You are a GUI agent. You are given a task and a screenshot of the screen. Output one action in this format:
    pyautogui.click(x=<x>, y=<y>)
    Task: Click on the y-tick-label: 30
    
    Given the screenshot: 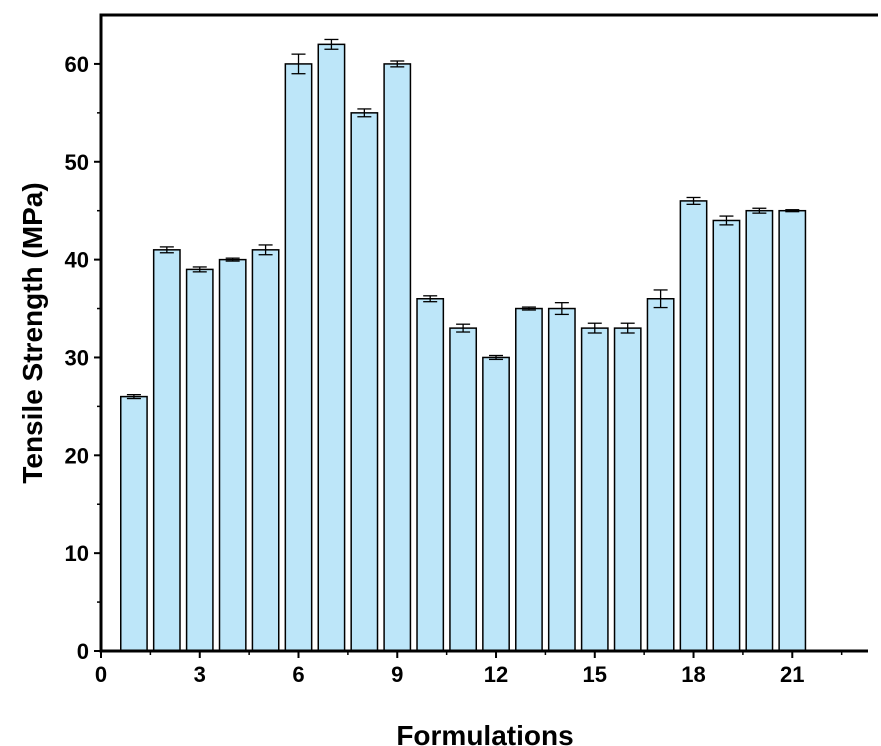 What is the action you would take?
    pyautogui.click(x=77, y=357)
    